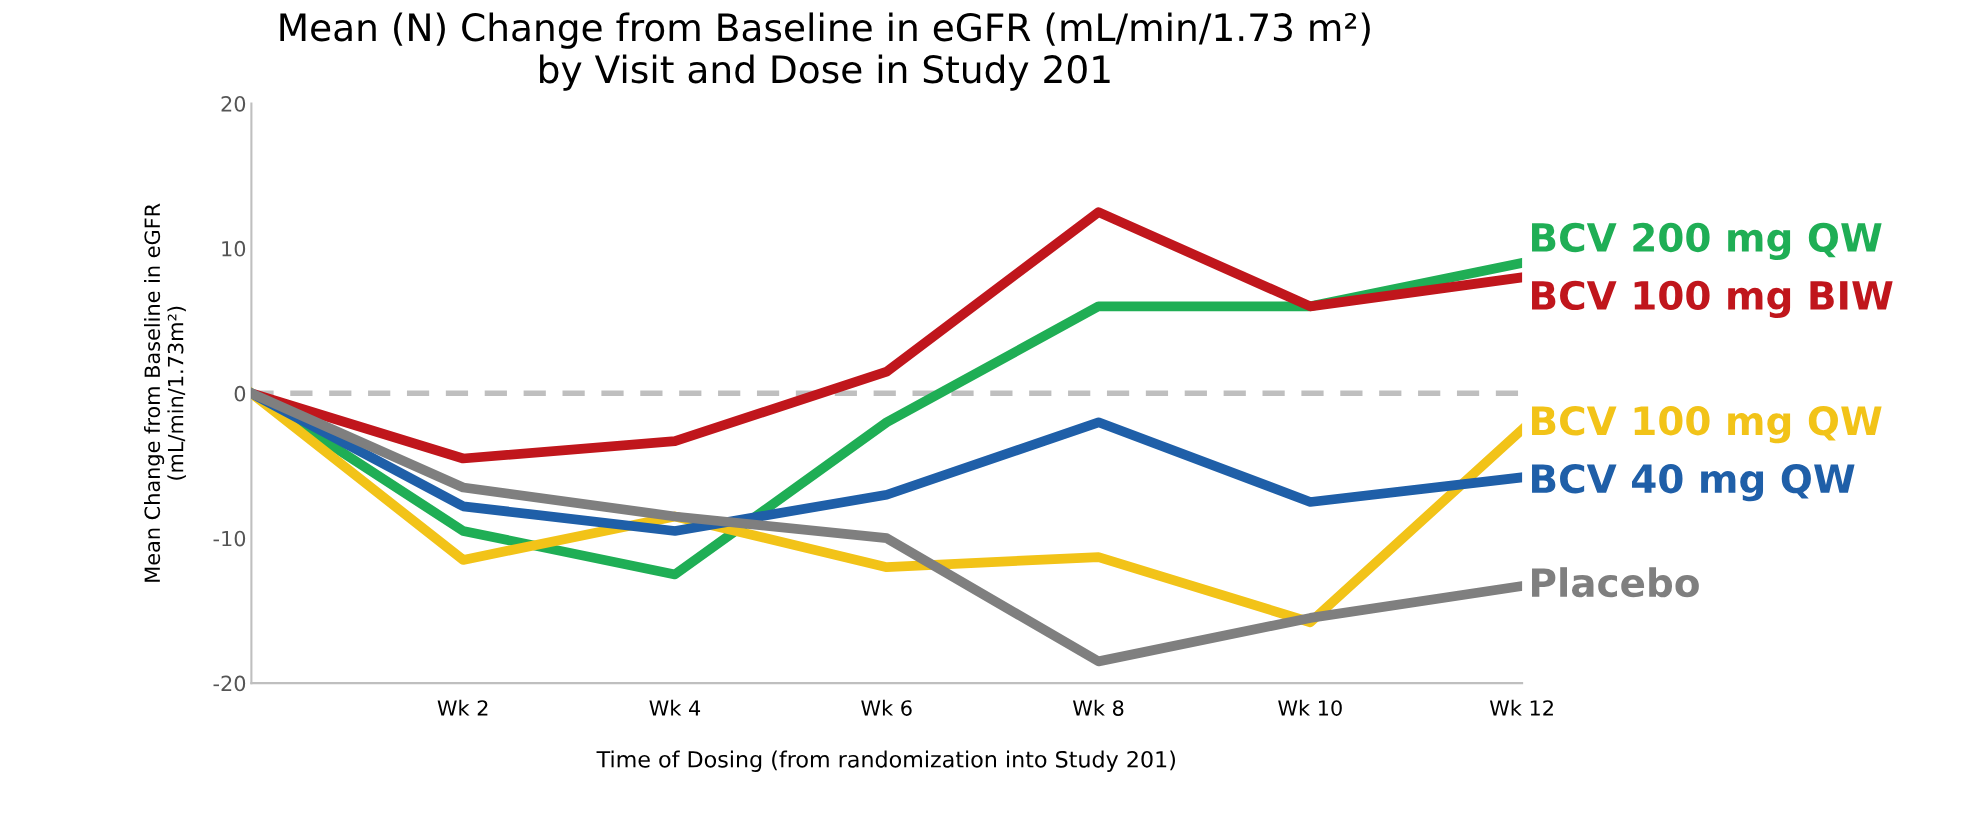  What do you see at coordinates (1707, 425) in the screenshot?
I see `series-label: BCV 100 mg QW` at bounding box center [1707, 425].